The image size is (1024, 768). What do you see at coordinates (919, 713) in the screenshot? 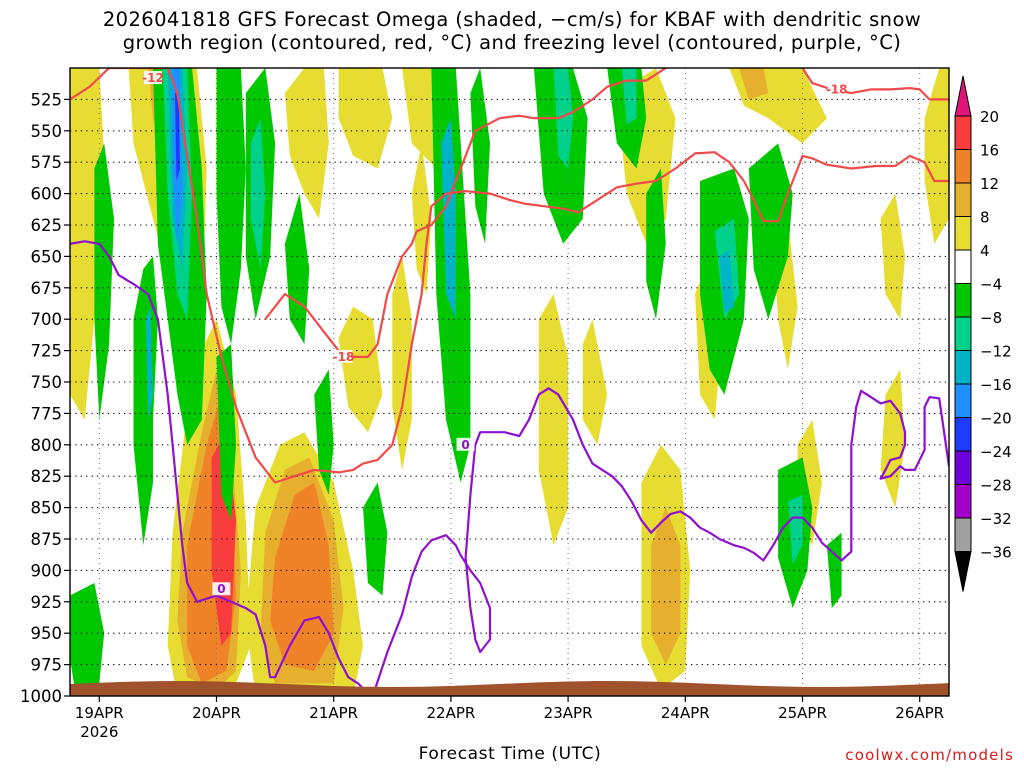
I see `x-tick-label-26APR: 26APR` at bounding box center [919, 713].